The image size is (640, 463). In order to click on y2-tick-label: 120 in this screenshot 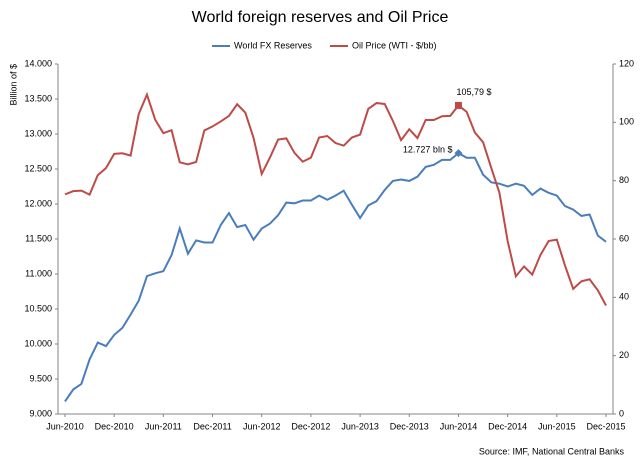, I will do `click(626, 63)`.